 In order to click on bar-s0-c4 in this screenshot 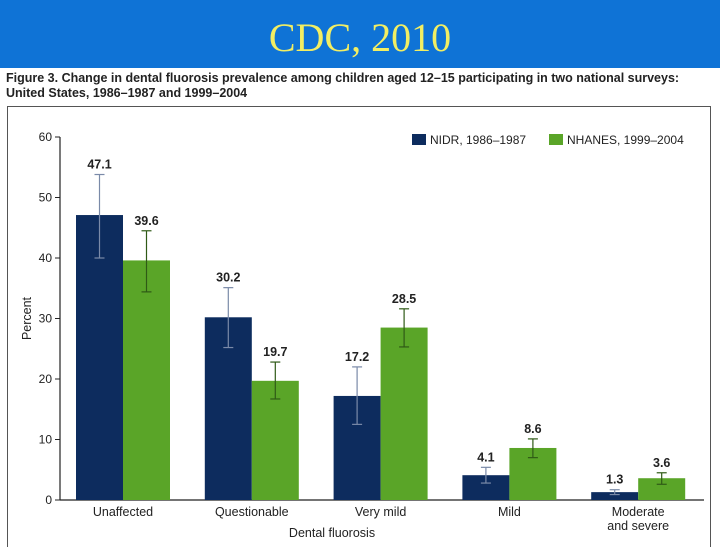, I will do `click(615, 496)`.